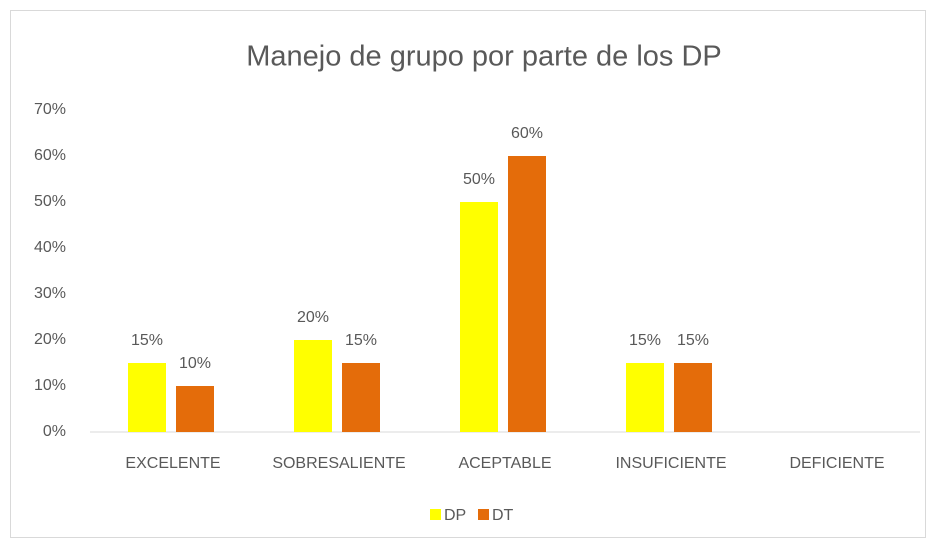  I want to click on y-tick-label: 50%, so click(50, 201).